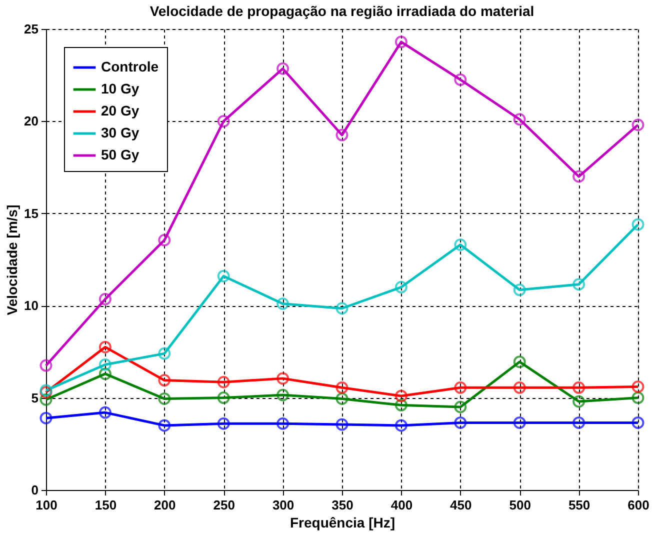  Describe the element at coordinates (12, 260) in the screenshot. I see `y-axis-title: Velocidade [m/s]` at that location.